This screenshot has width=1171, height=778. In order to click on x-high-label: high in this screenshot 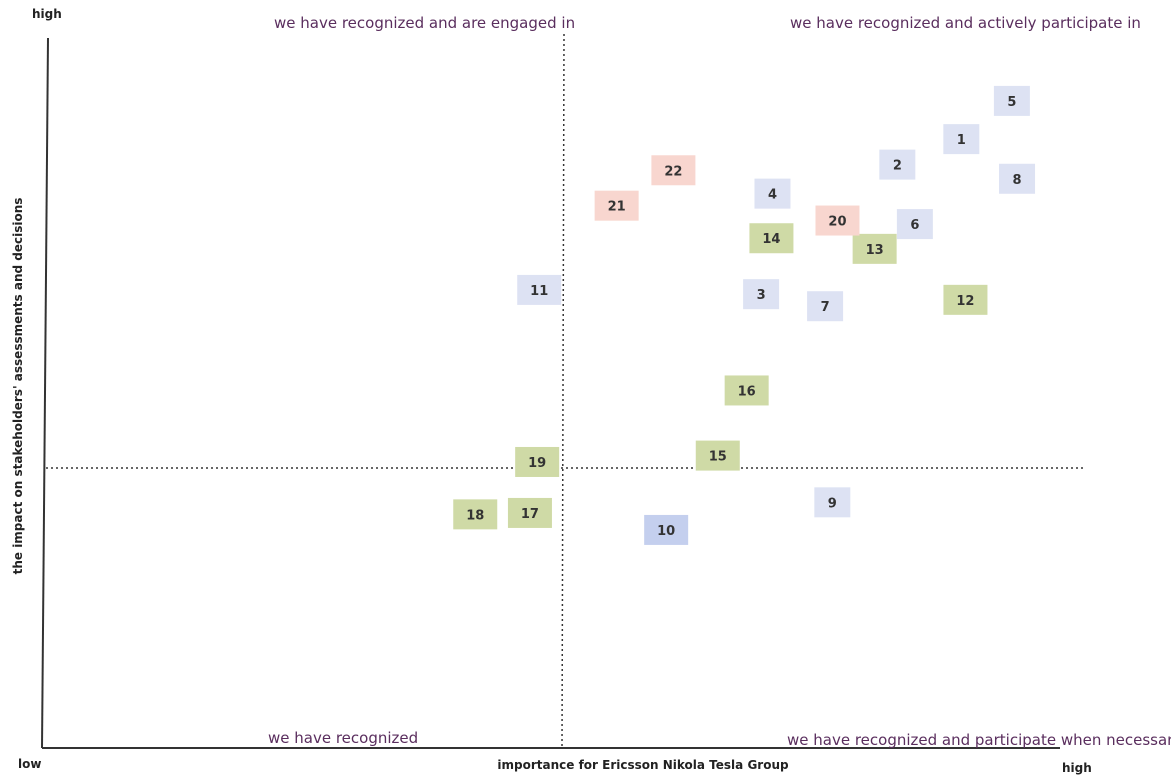, I will do `click(1077, 768)`.